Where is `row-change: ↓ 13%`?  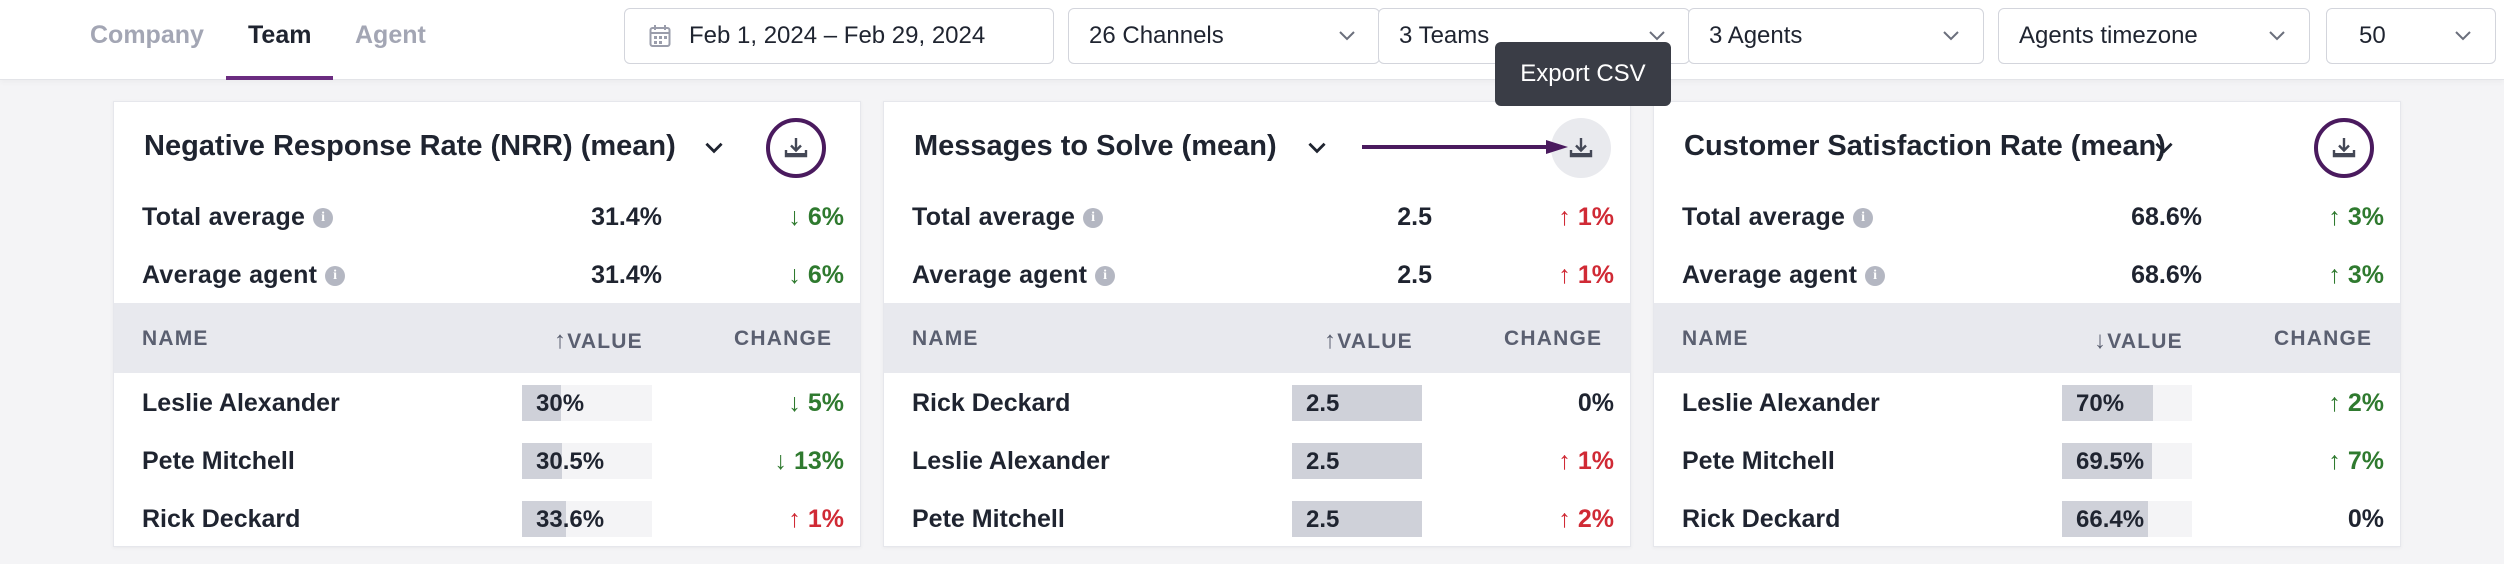
row-change: ↓ 13% is located at coordinates (784, 461).